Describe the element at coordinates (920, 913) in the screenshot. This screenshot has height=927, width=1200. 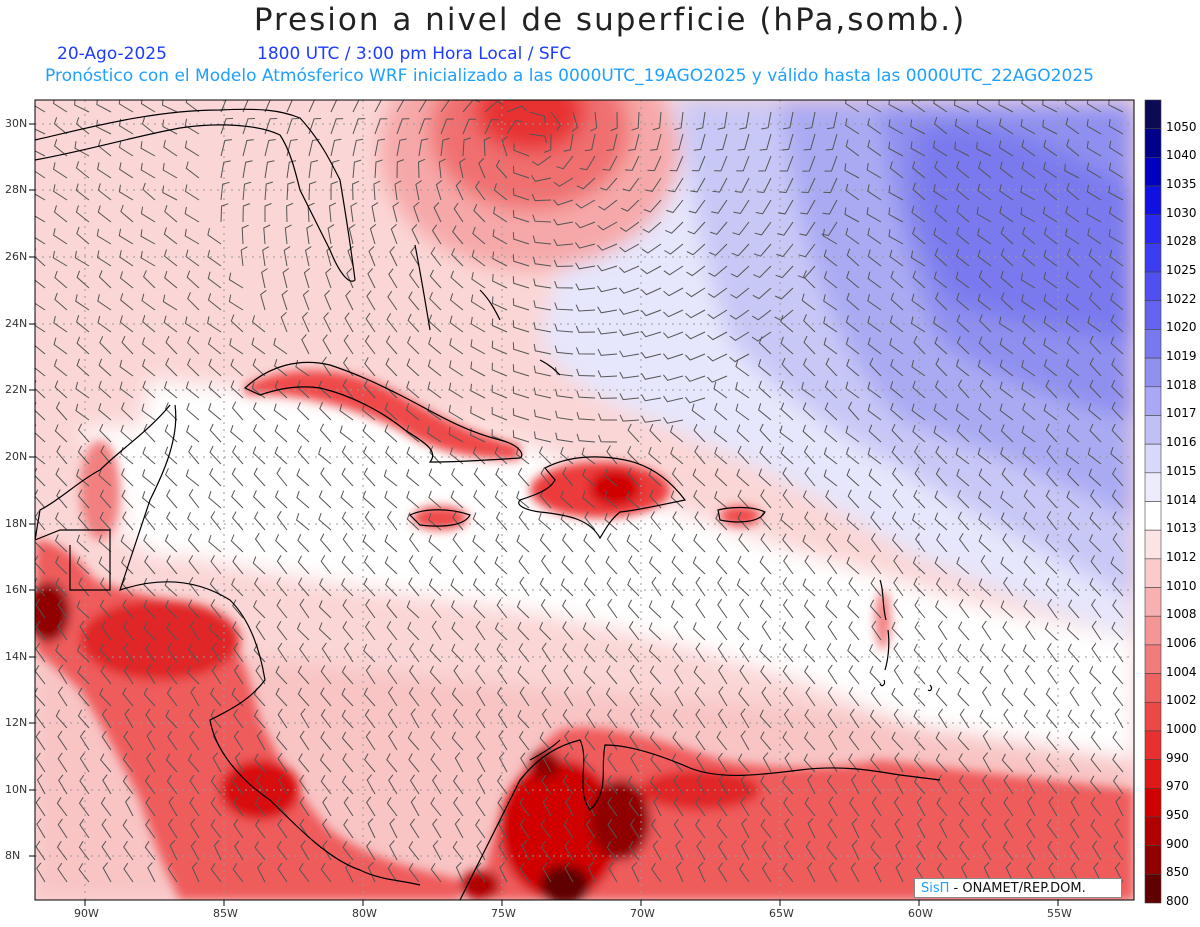
I see `lon-label: 60W` at that location.